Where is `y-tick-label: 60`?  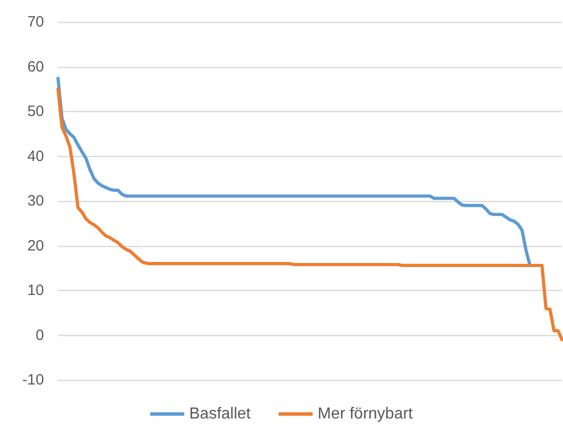
y-tick-label: 60 is located at coordinates (35, 67).